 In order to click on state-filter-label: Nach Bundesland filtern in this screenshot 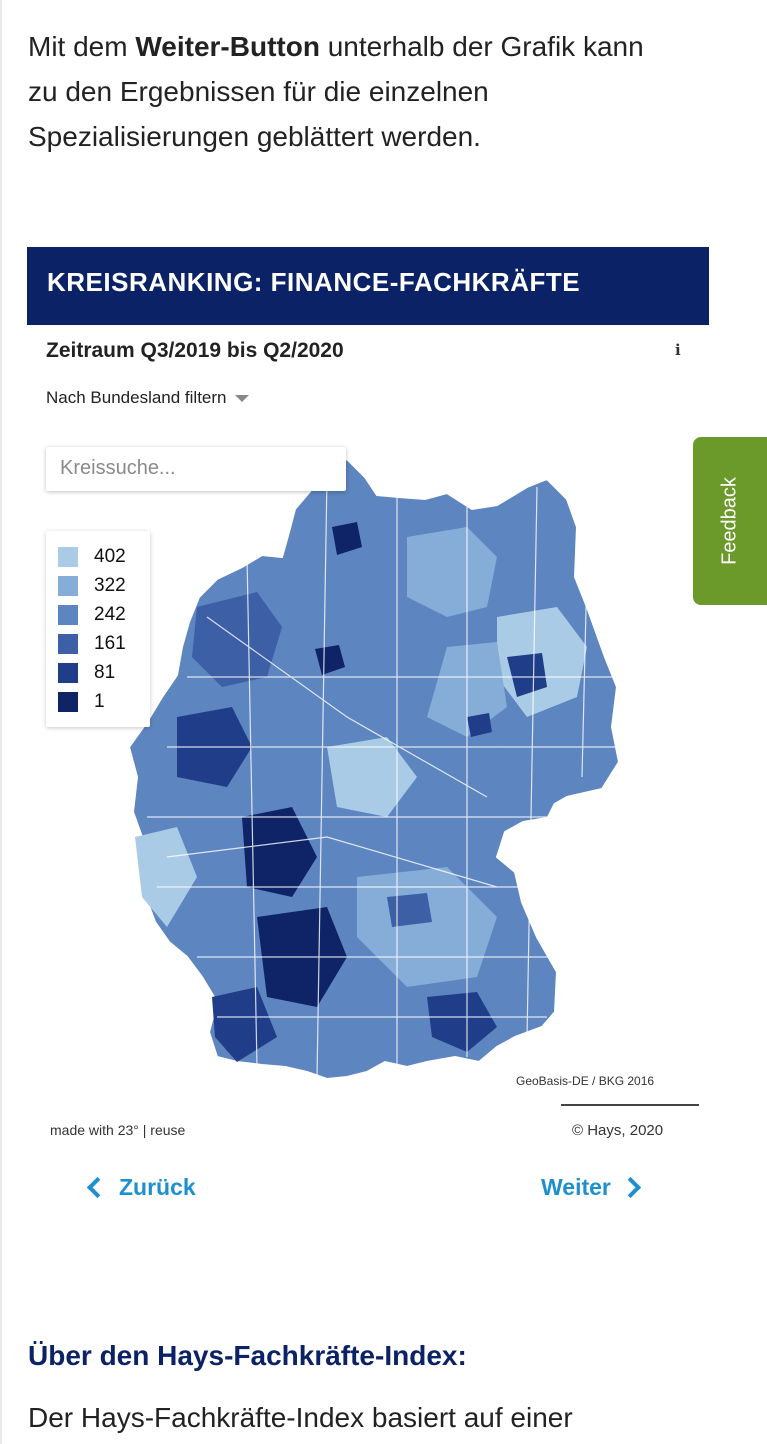, I will do `click(136, 397)`.